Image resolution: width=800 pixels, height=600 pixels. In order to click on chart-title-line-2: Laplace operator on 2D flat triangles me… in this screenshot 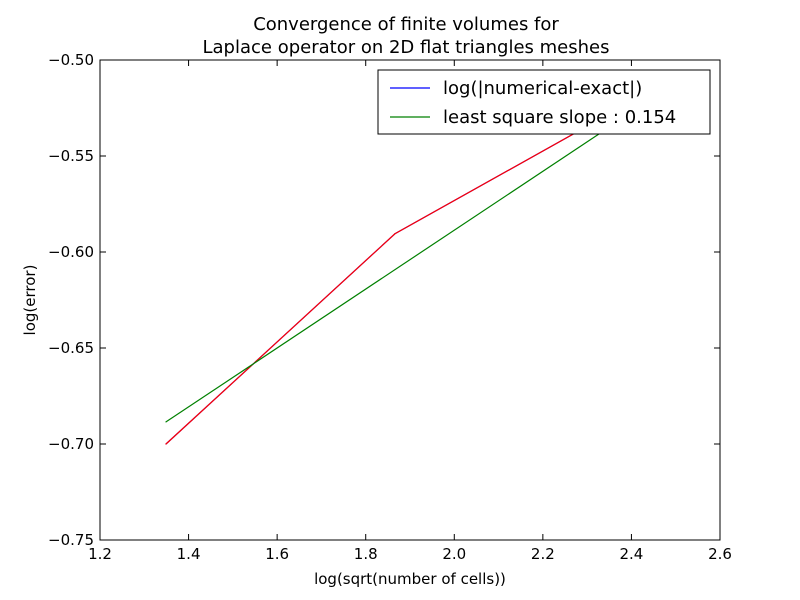, I will do `click(405, 47)`.